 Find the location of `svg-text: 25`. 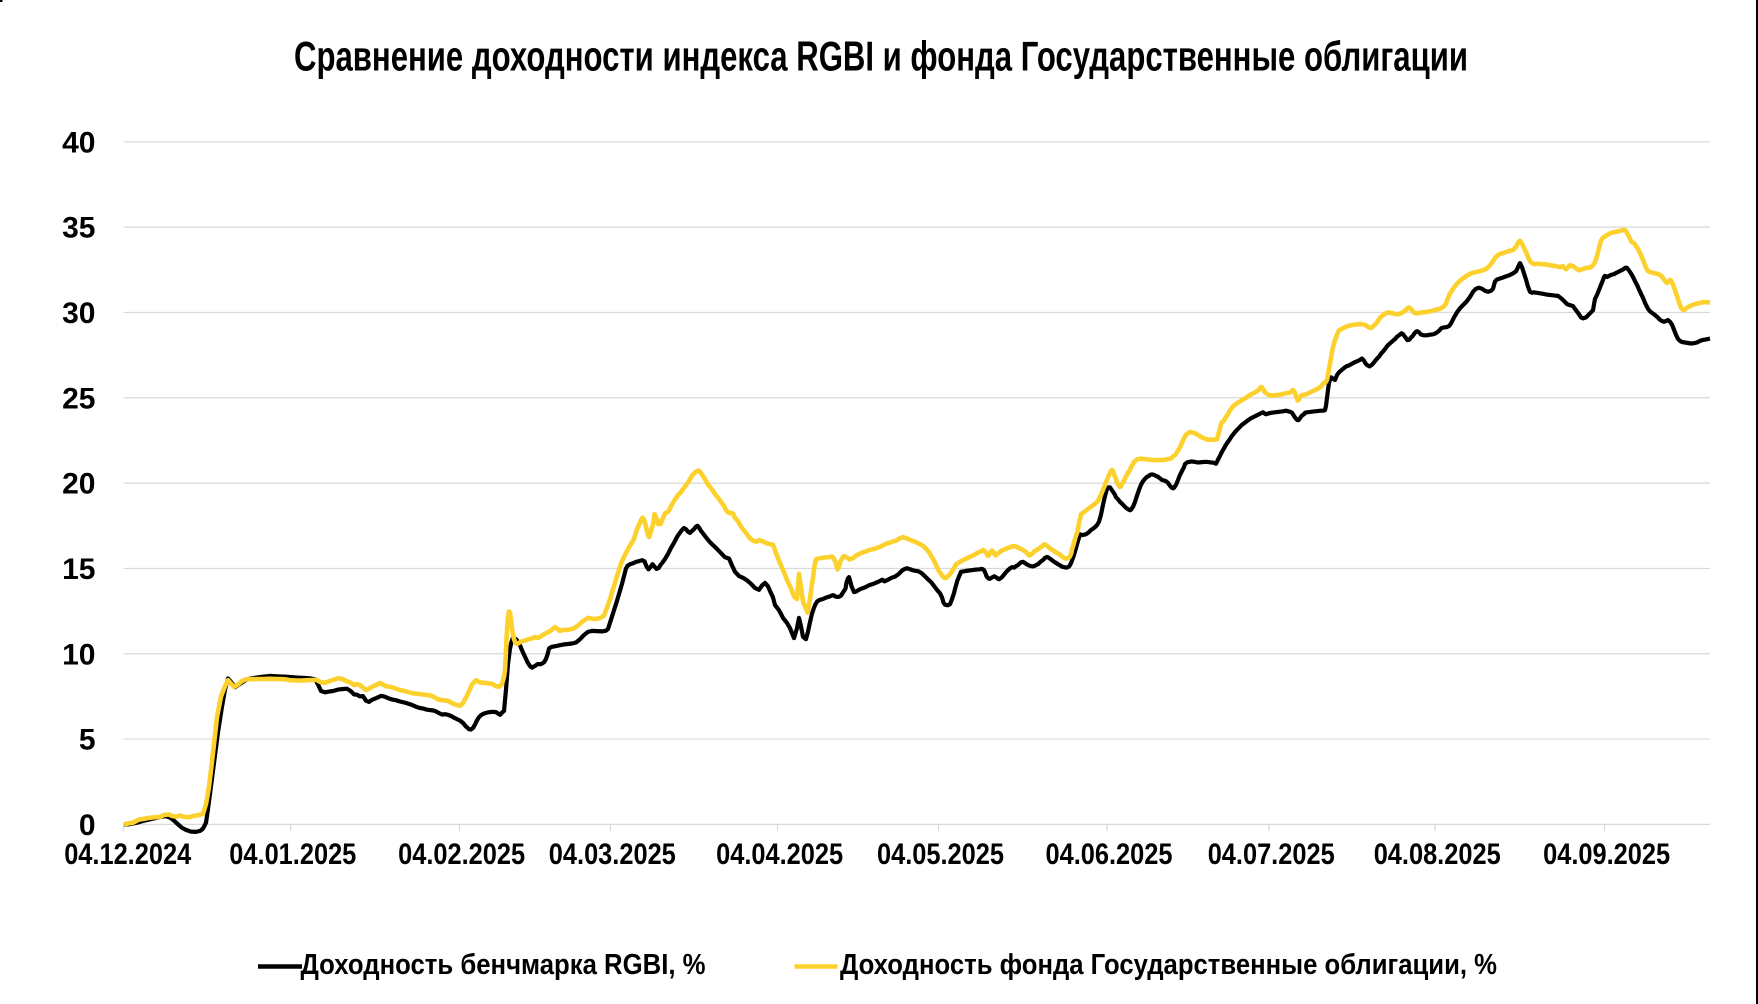

svg-text: 25 is located at coordinates (78, 398).